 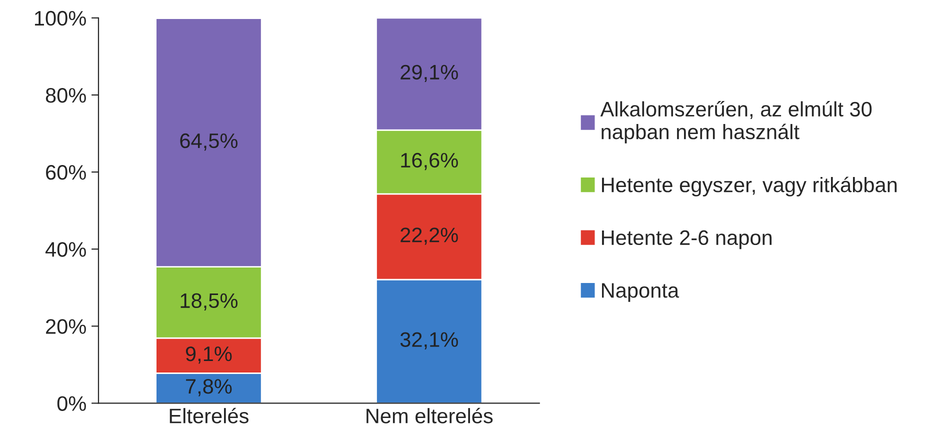 What do you see at coordinates (209, 302) in the screenshot?
I see `data-label: 18,5%` at bounding box center [209, 302].